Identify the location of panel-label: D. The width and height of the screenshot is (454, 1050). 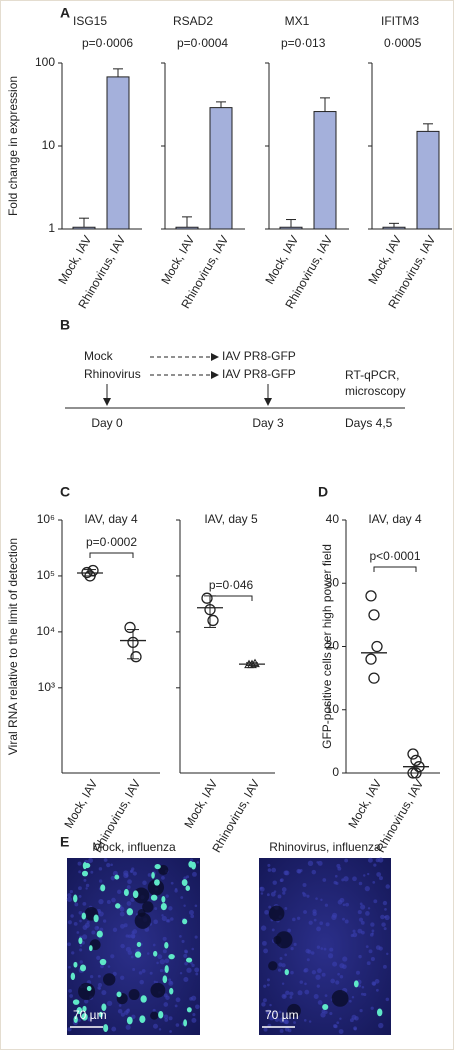
(323, 492).